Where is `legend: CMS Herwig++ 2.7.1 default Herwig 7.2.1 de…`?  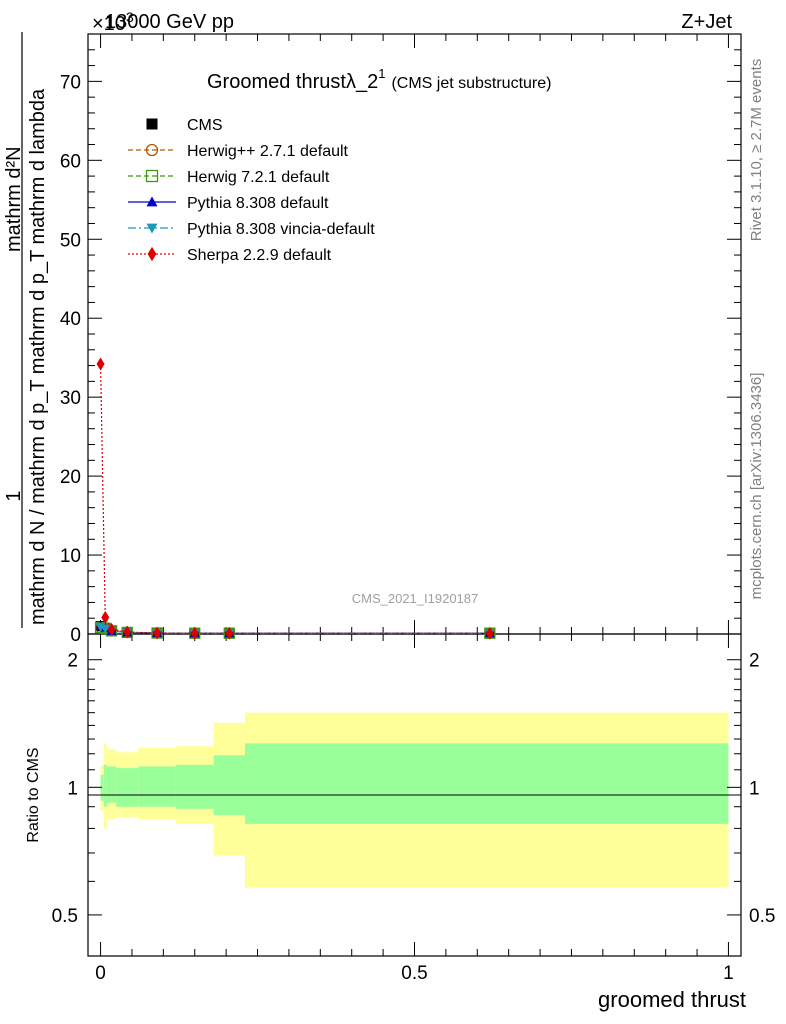
legend: CMS Herwig++ 2.7.1 default Herwig 7.2.1 de… is located at coordinates (251, 190).